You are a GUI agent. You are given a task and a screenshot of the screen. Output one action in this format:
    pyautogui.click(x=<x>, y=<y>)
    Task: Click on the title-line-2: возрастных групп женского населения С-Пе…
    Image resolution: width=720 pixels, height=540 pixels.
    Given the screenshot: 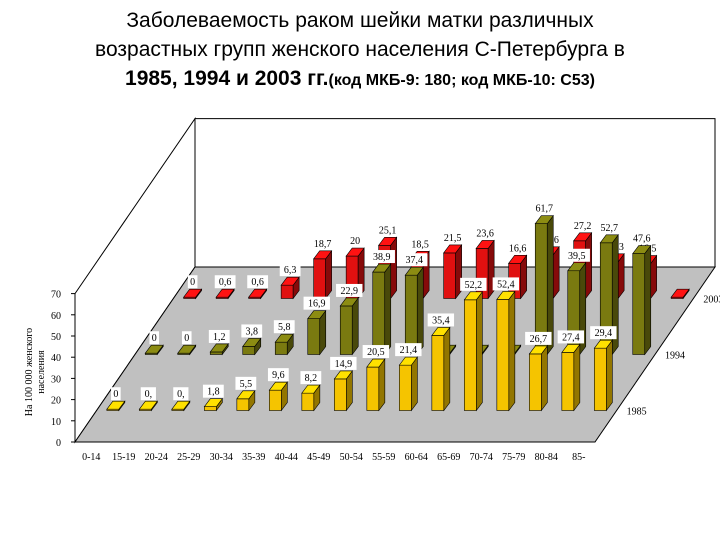 What is the action you would take?
    pyautogui.click(x=360, y=49)
    